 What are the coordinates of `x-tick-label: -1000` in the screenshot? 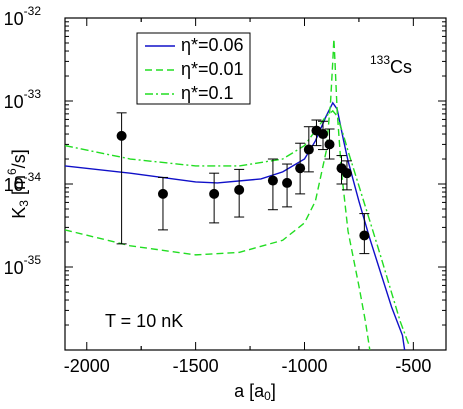 It's located at (304, 366).